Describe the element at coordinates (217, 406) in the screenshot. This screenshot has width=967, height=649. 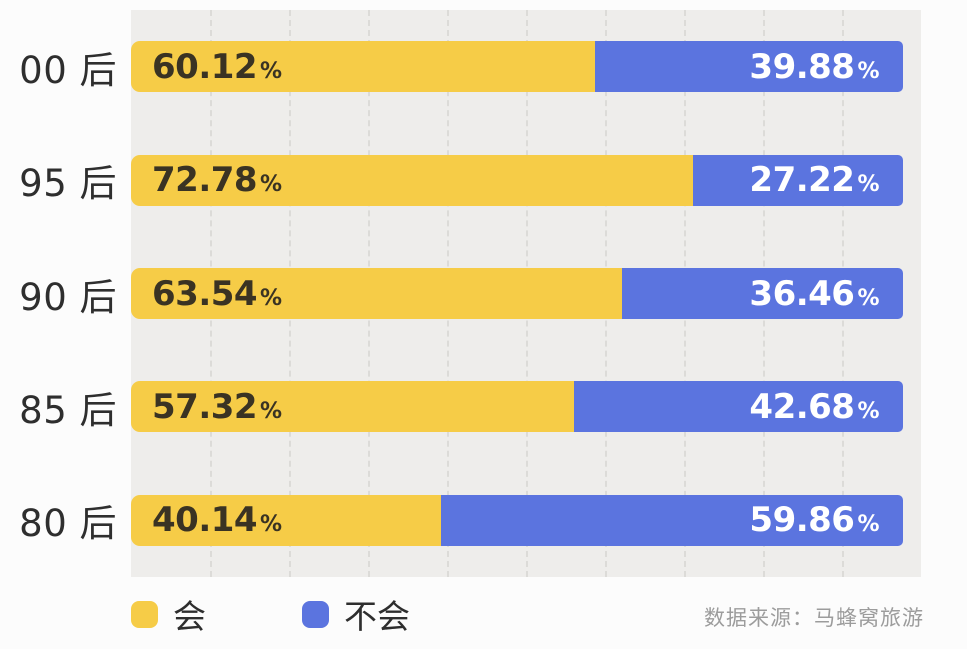
I see `value-label-yes: 57.32%` at that location.